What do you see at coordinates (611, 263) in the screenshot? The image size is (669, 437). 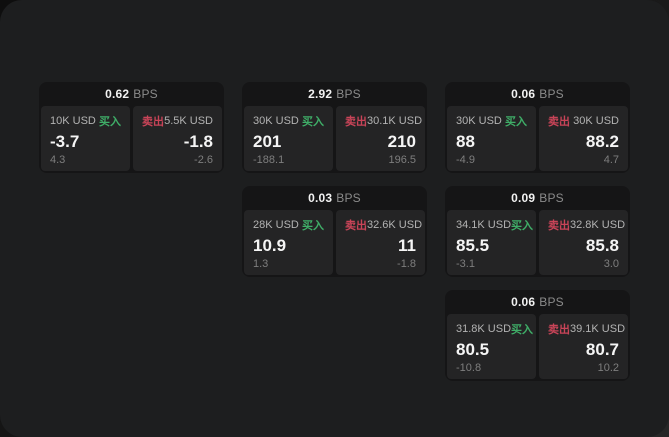 I see `sell-sub-value: 3.0` at bounding box center [611, 263].